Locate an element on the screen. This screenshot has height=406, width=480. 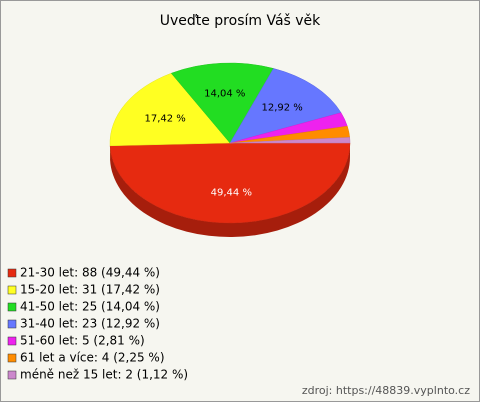
legend-label: méně než 15 let: 2 (1,12 %) is located at coordinates (104, 375).